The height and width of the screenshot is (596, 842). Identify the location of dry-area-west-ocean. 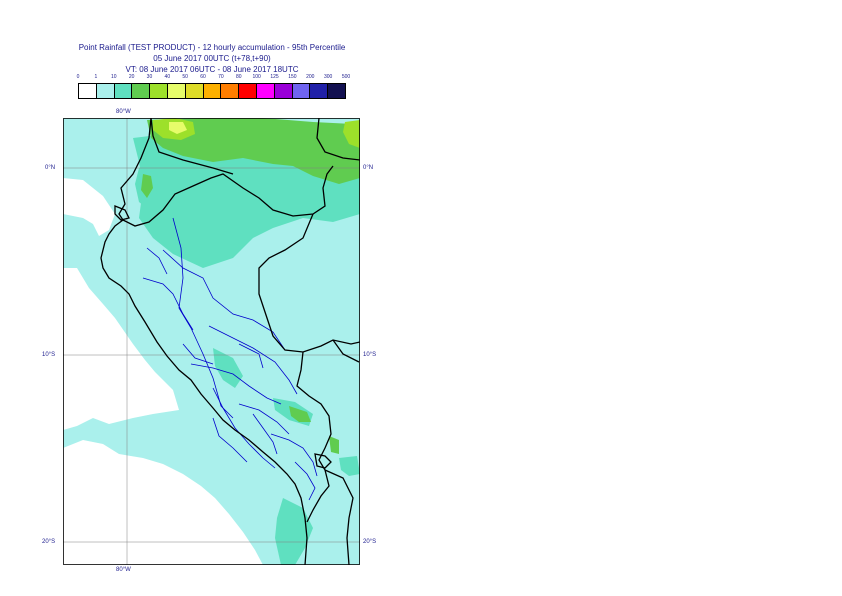
(121, 349).